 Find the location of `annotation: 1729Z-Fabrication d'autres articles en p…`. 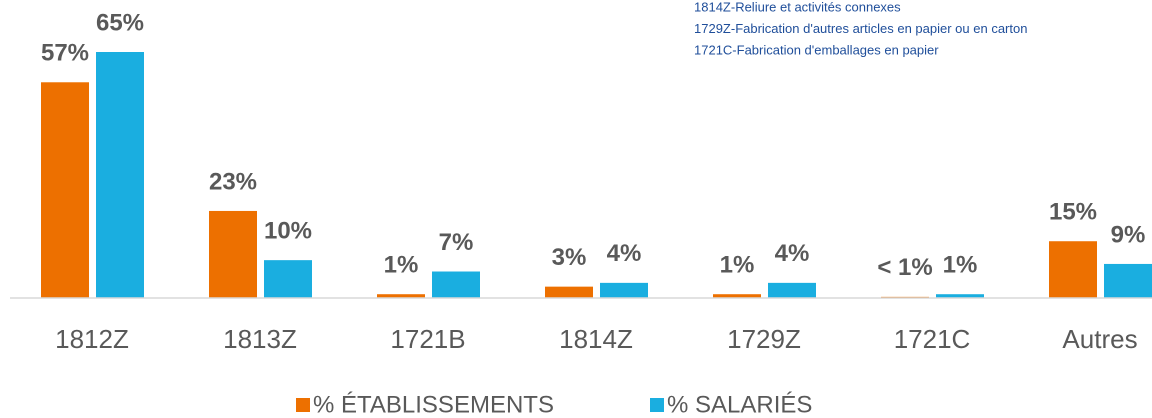

annotation: 1729Z-Fabrication d'autres articles en p… is located at coordinates (860, 28).